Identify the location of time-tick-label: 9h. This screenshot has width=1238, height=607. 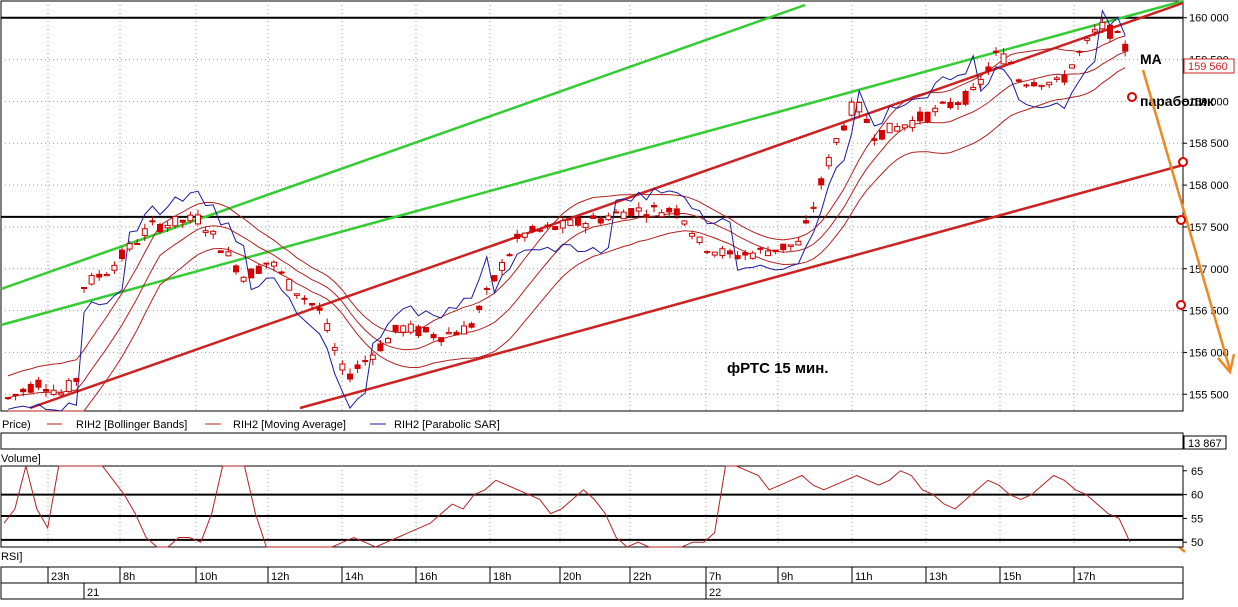
(787, 577).